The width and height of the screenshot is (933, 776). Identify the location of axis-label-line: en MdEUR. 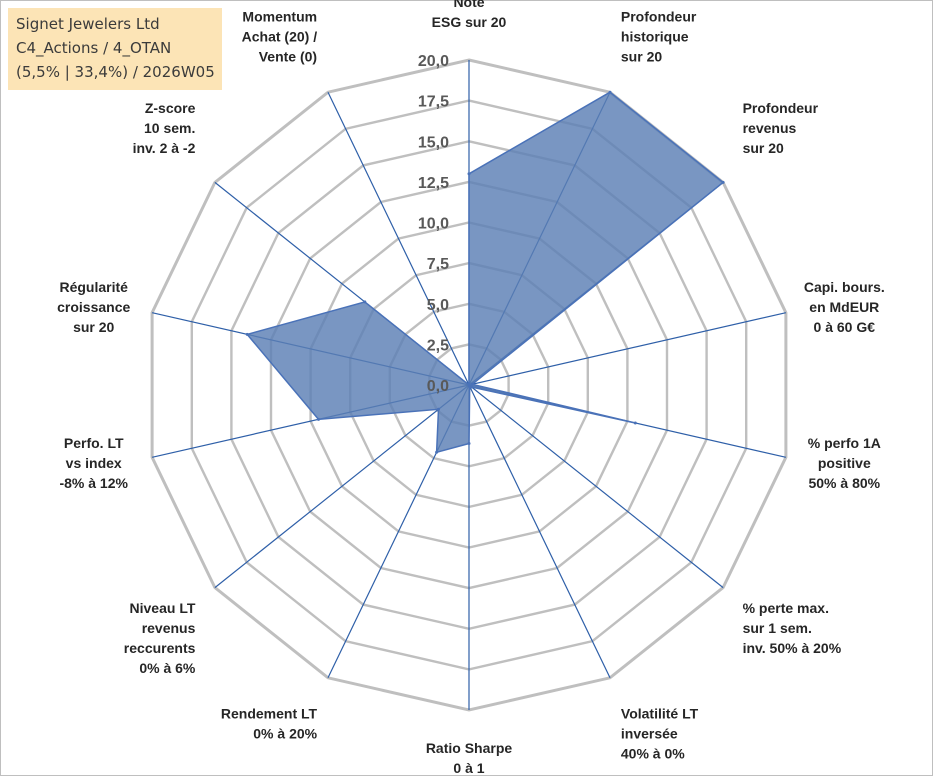
(844, 307).